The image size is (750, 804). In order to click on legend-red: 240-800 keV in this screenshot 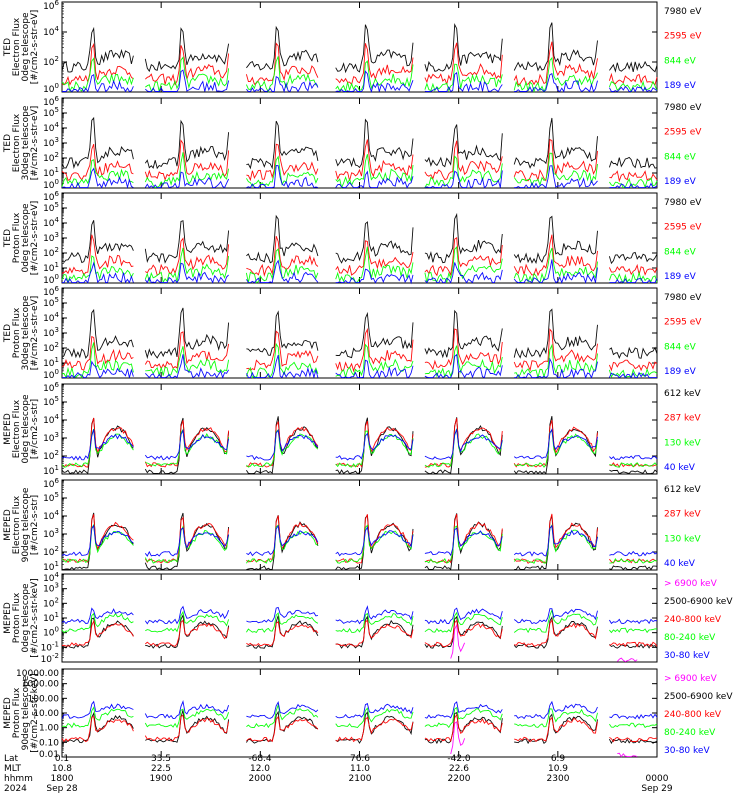, I will do `click(693, 715)`.